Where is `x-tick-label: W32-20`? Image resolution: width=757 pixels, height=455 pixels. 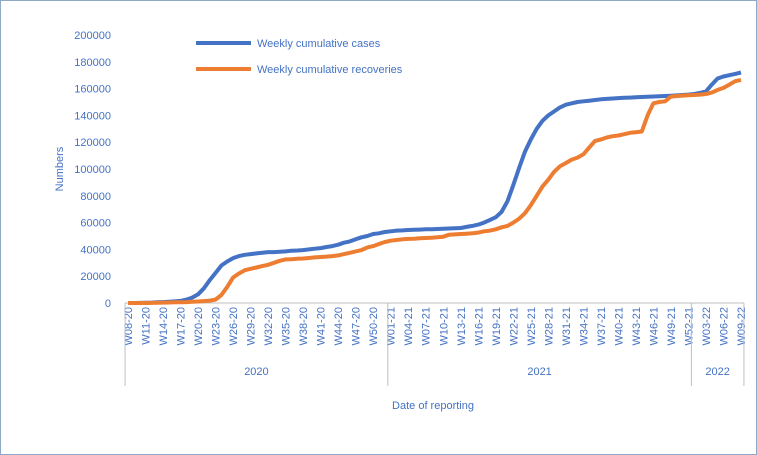 x-tick-label: W32-20 is located at coordinates (269, 326).